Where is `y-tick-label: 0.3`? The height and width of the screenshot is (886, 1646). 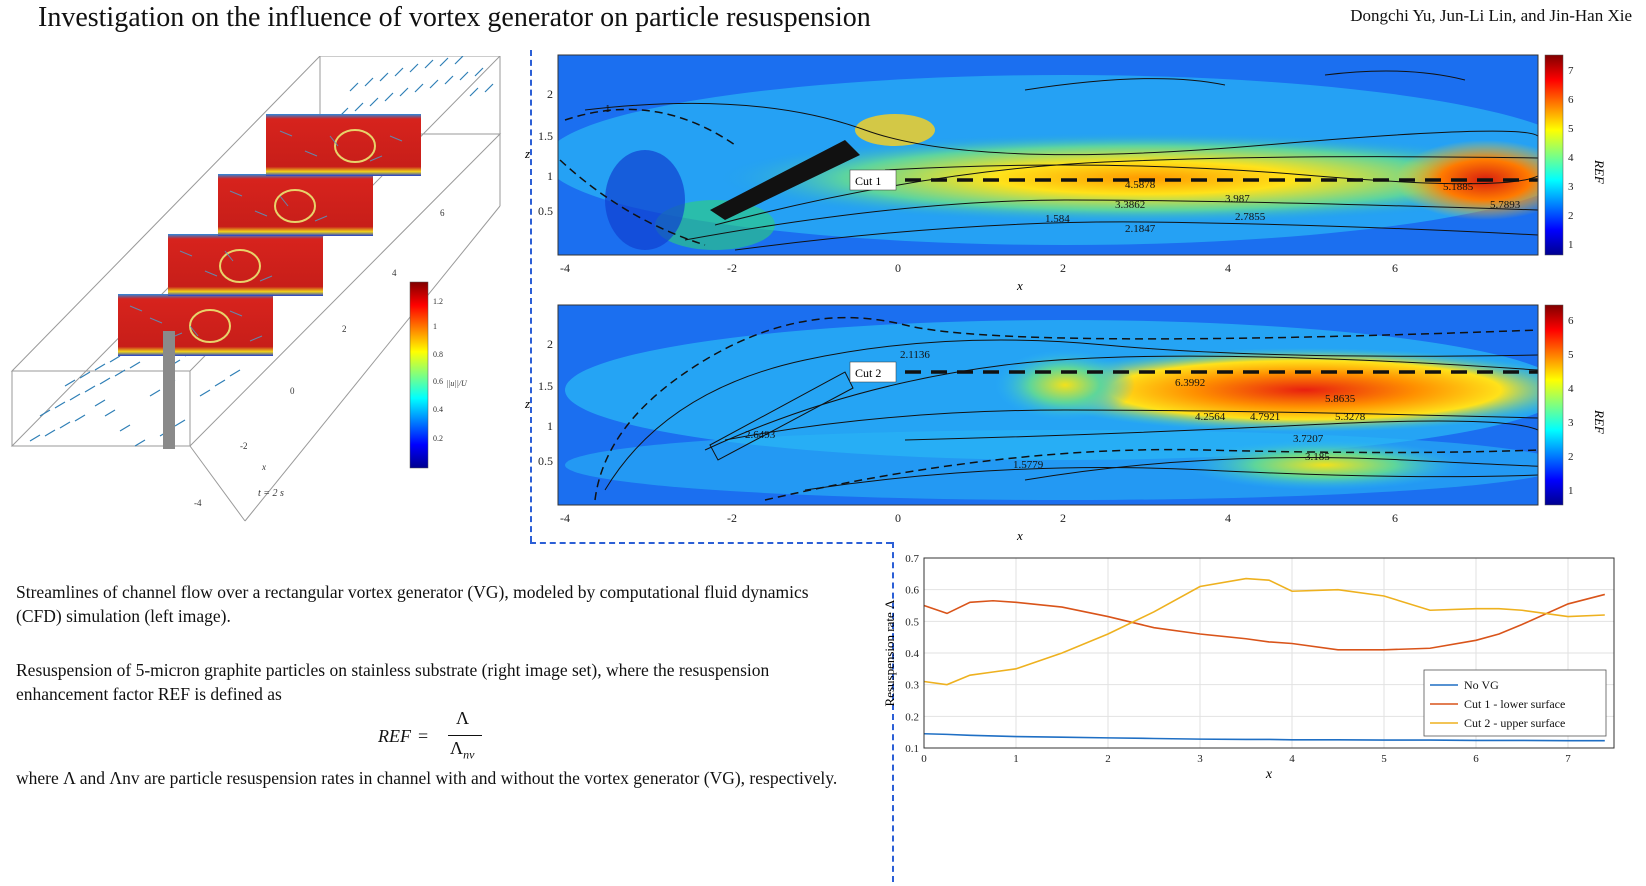
y-tick-label: 0.3 is located at coordinates (912, 686).